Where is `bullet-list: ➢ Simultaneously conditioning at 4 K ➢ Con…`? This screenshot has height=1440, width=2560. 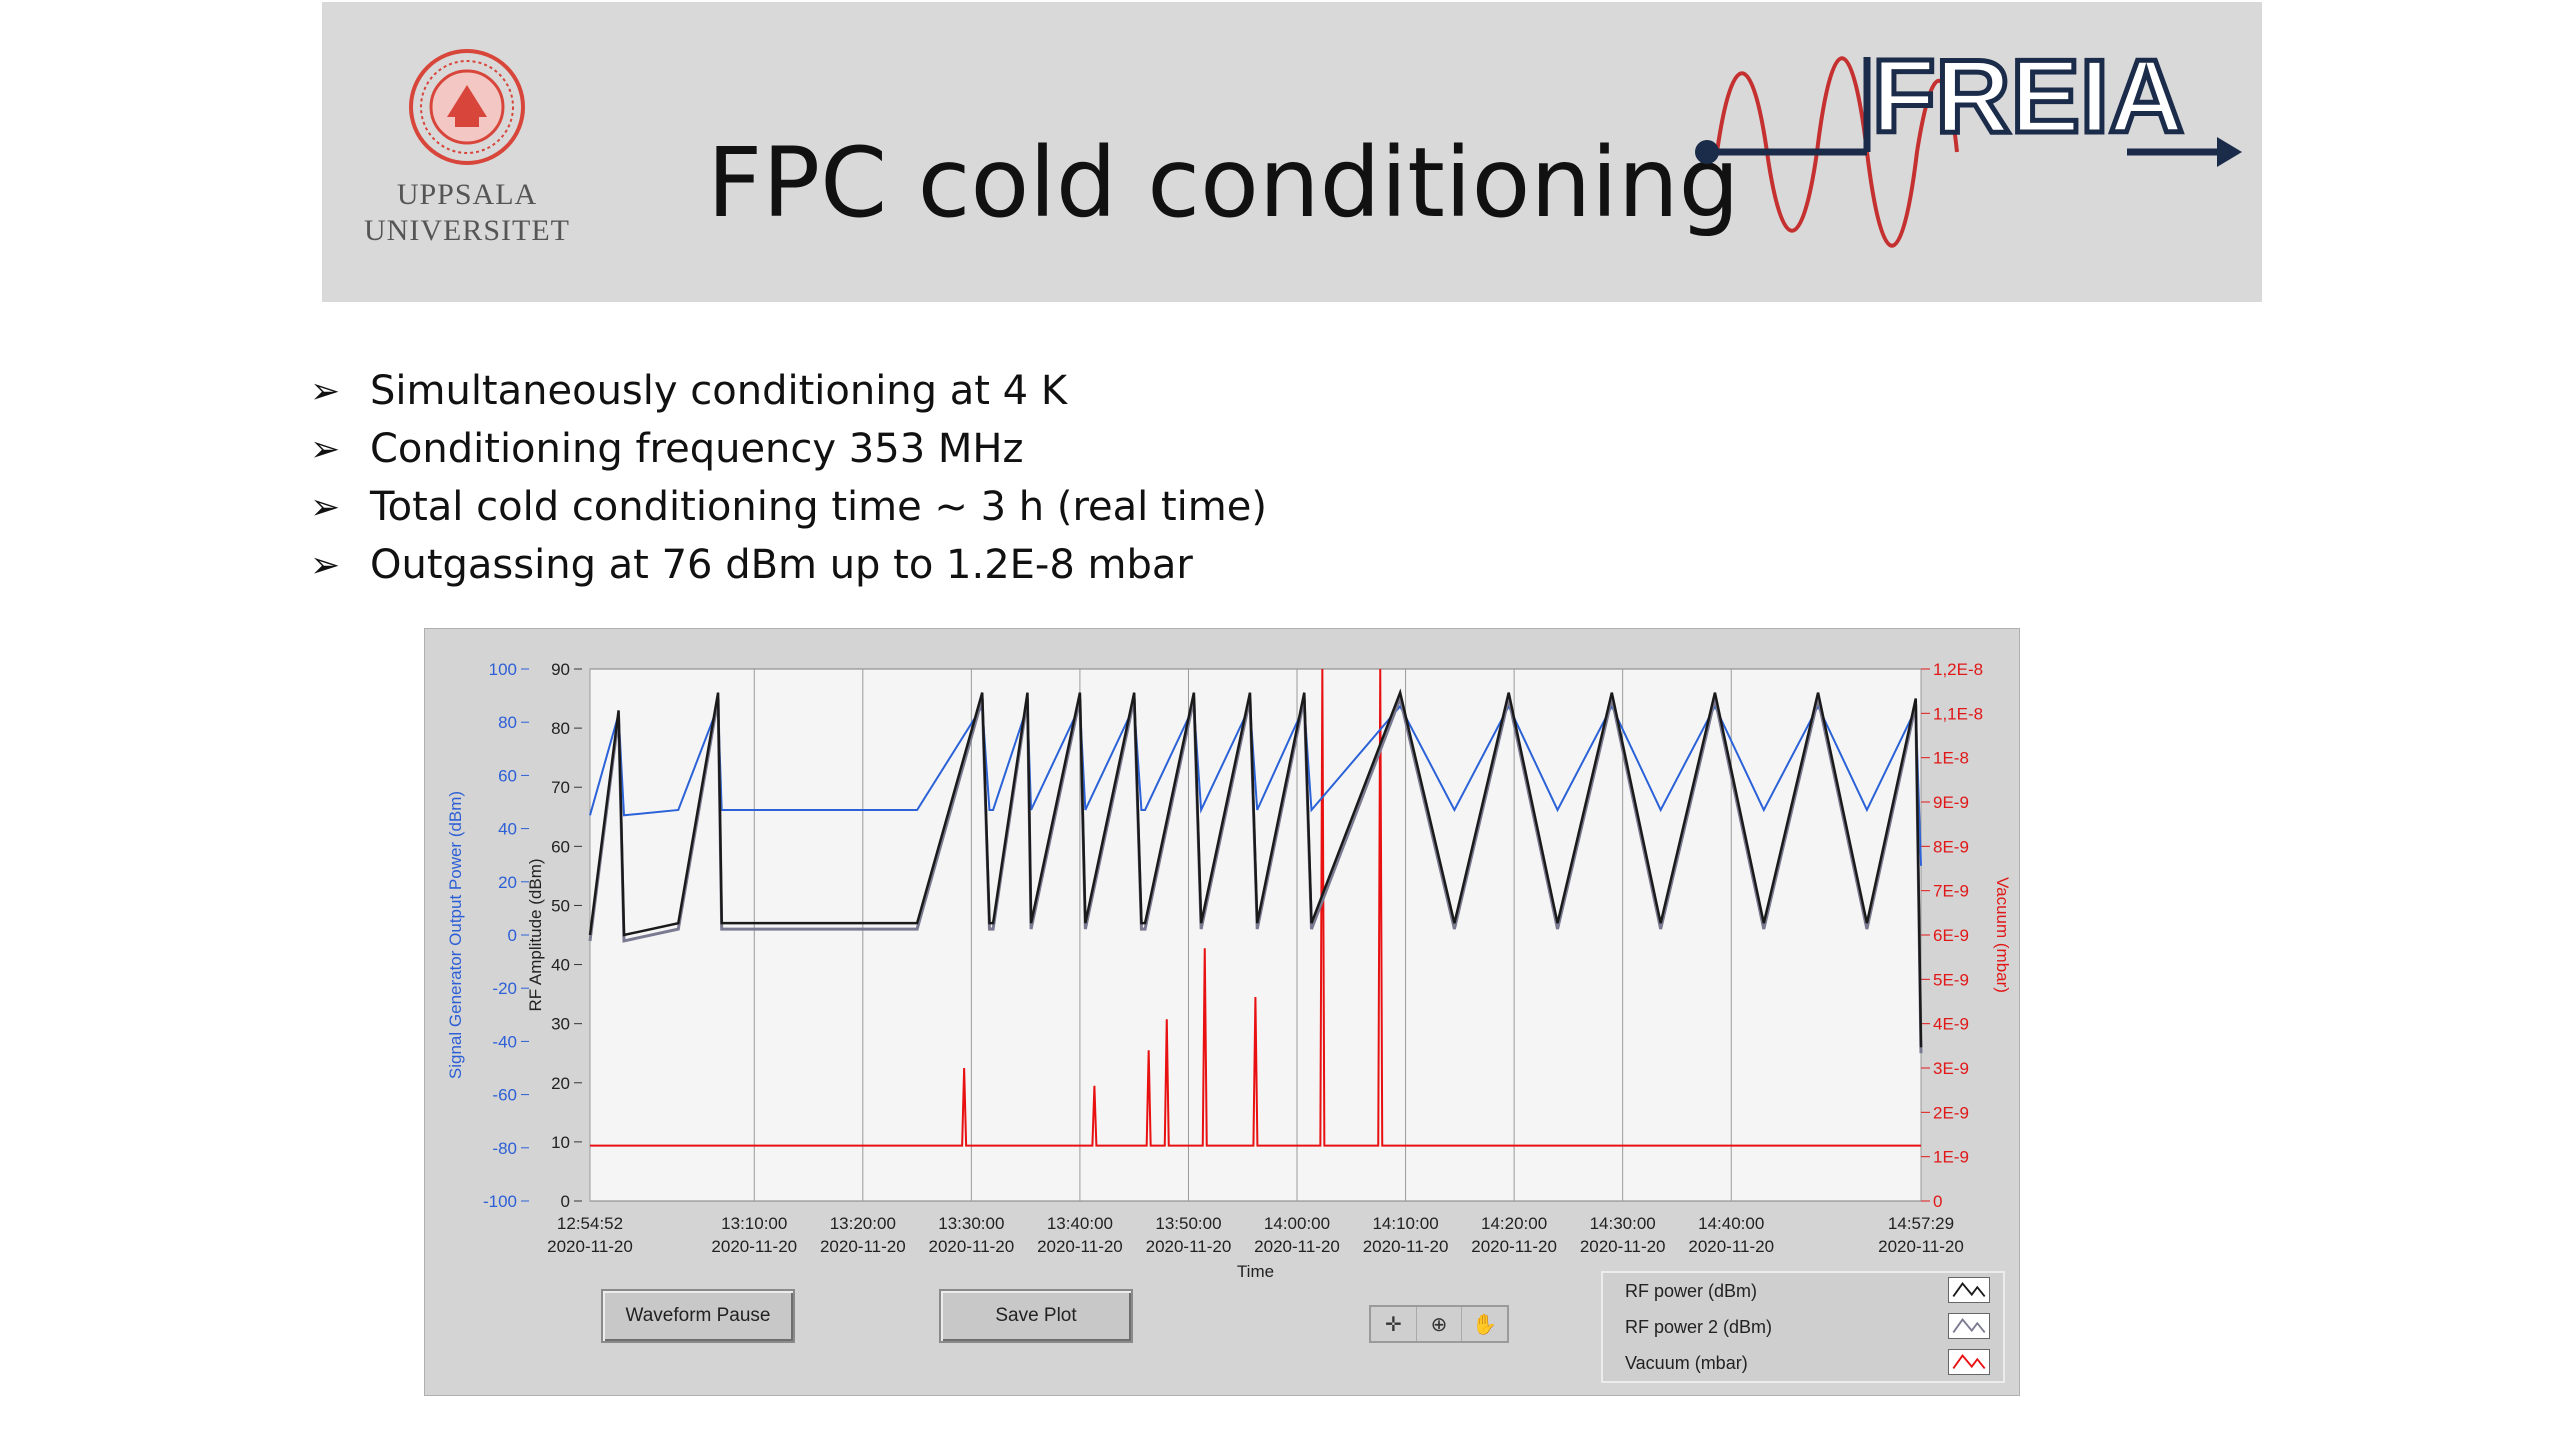
bullet-list: ➢ Simultaneously conditioning at 4 K ➢ Con… is located at coordinates (788, 478).